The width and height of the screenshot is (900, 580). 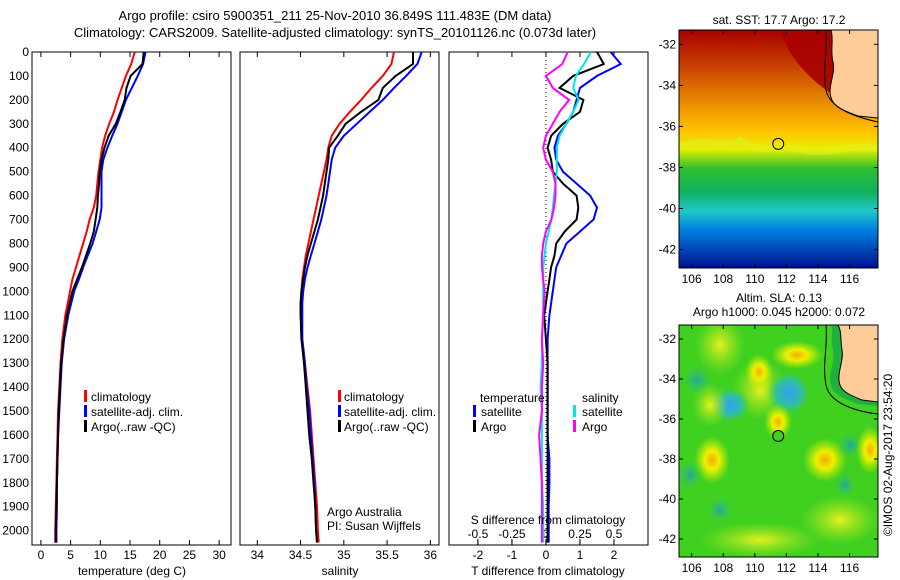 I want to click on x-tick-label: 5, so click(x=70, y=555).